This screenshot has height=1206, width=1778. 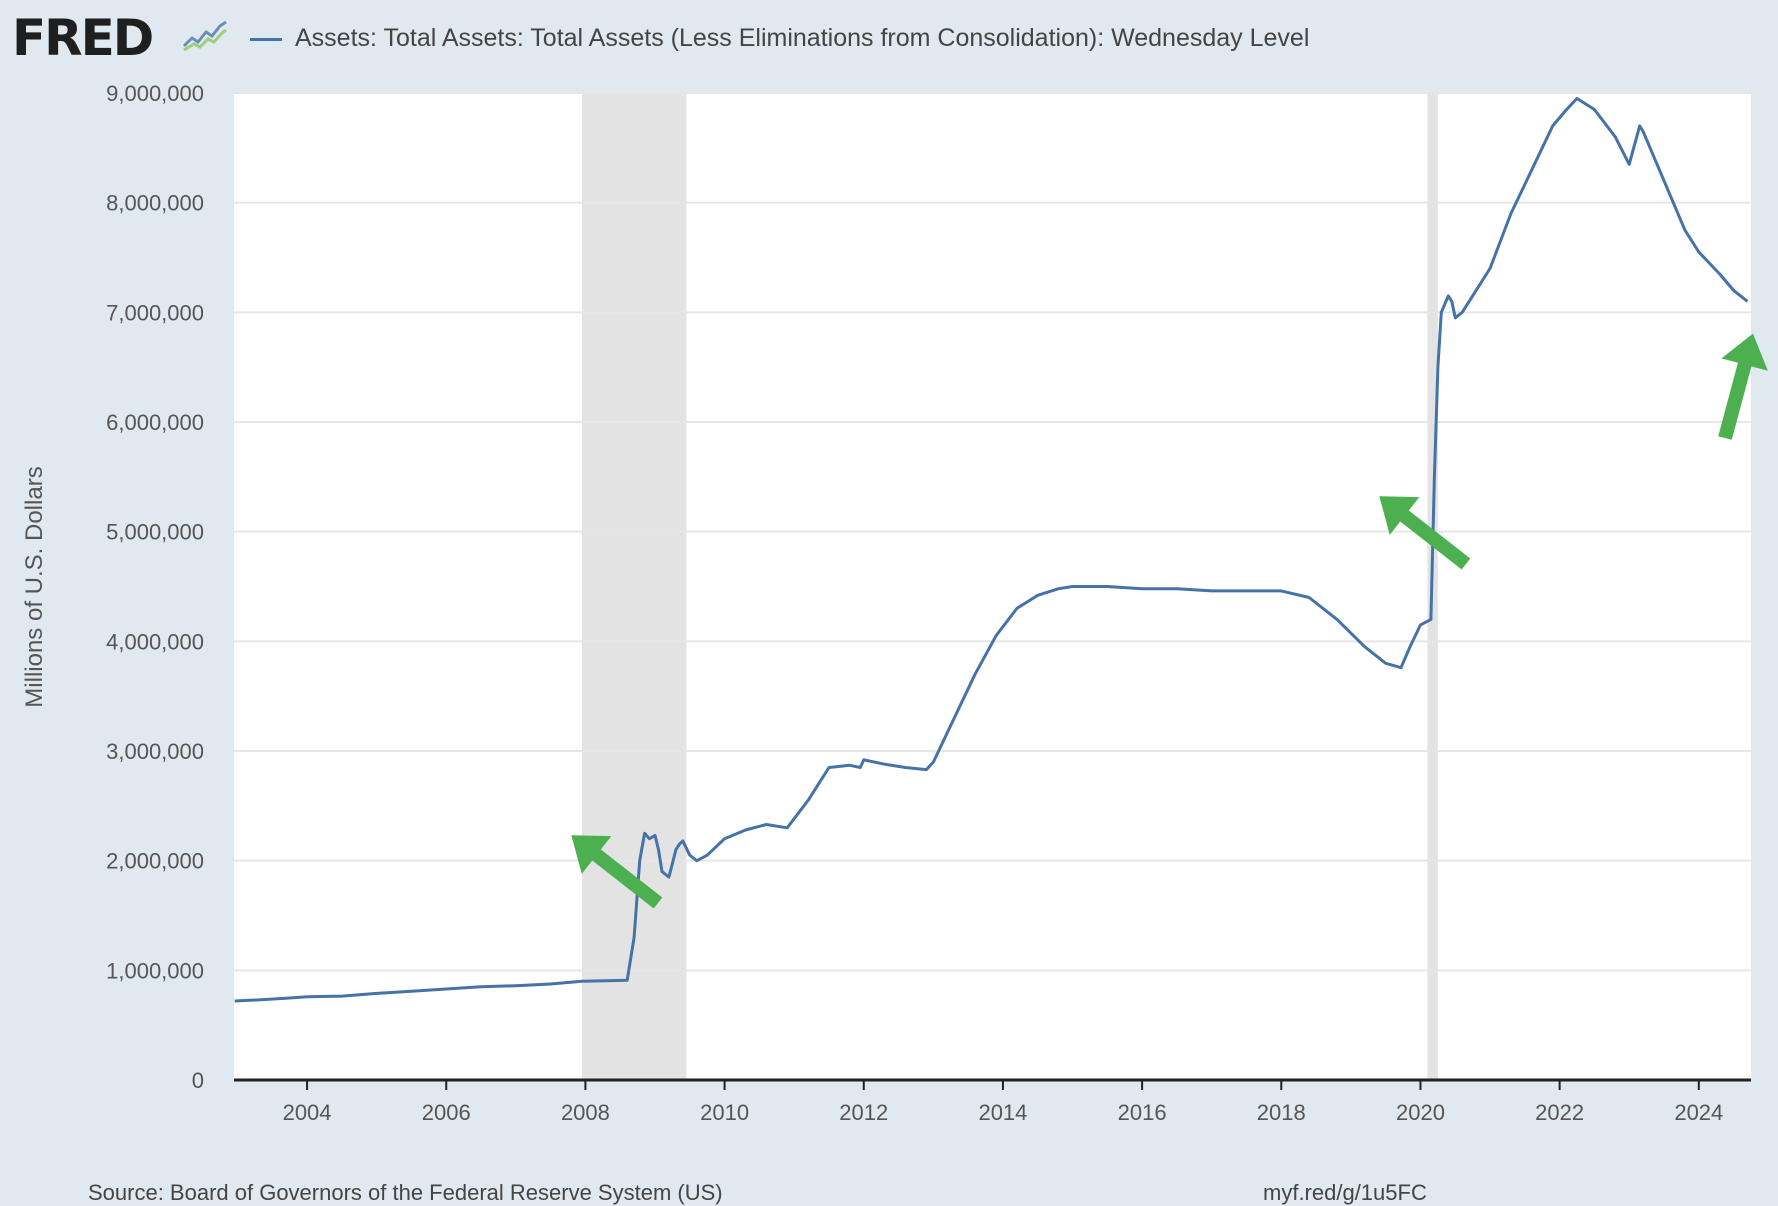 I want to click on y-tick-label: 2,000,000, so click(x=155, y=861).